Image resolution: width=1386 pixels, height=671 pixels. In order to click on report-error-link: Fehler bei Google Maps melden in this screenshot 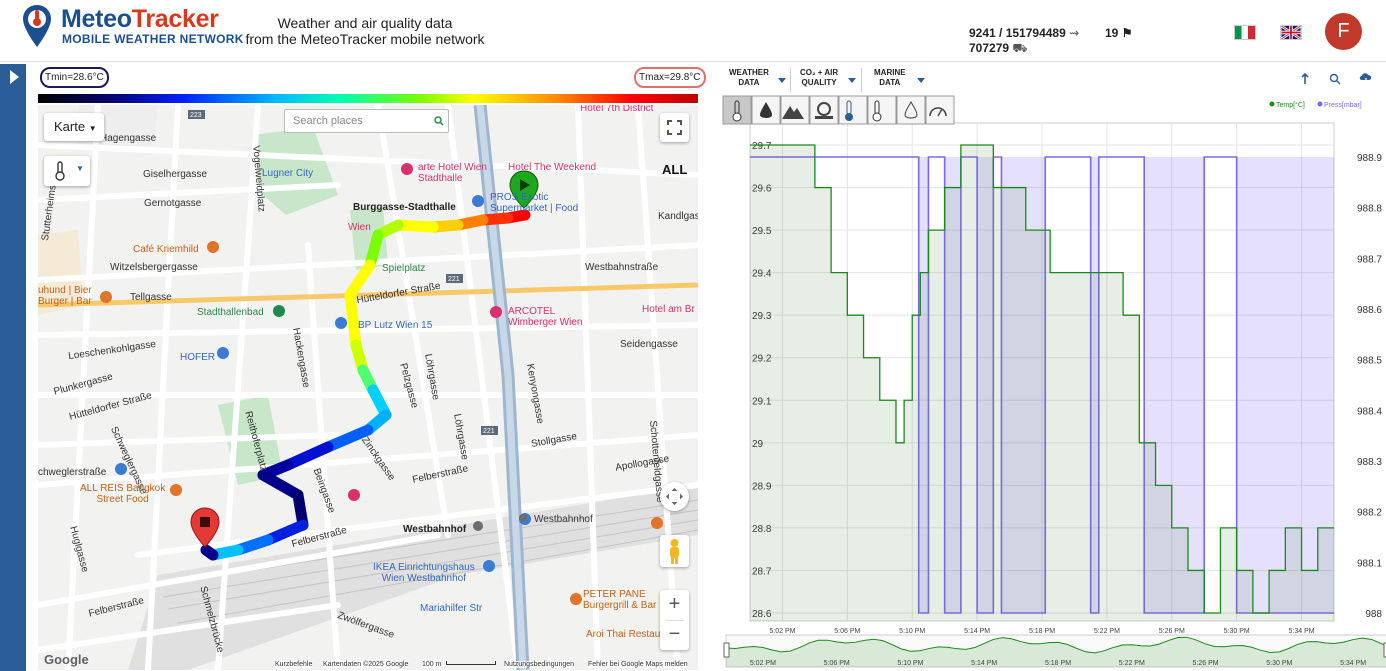, I will do `click(638, 664)`.